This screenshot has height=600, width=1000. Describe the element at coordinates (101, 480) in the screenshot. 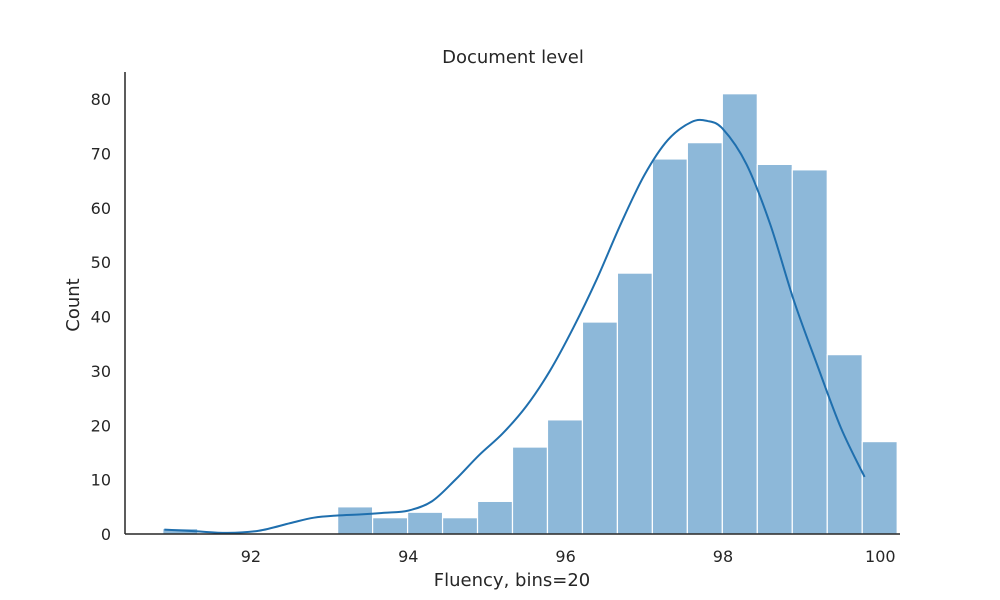

I see `y-tick-label: 10` at that location.